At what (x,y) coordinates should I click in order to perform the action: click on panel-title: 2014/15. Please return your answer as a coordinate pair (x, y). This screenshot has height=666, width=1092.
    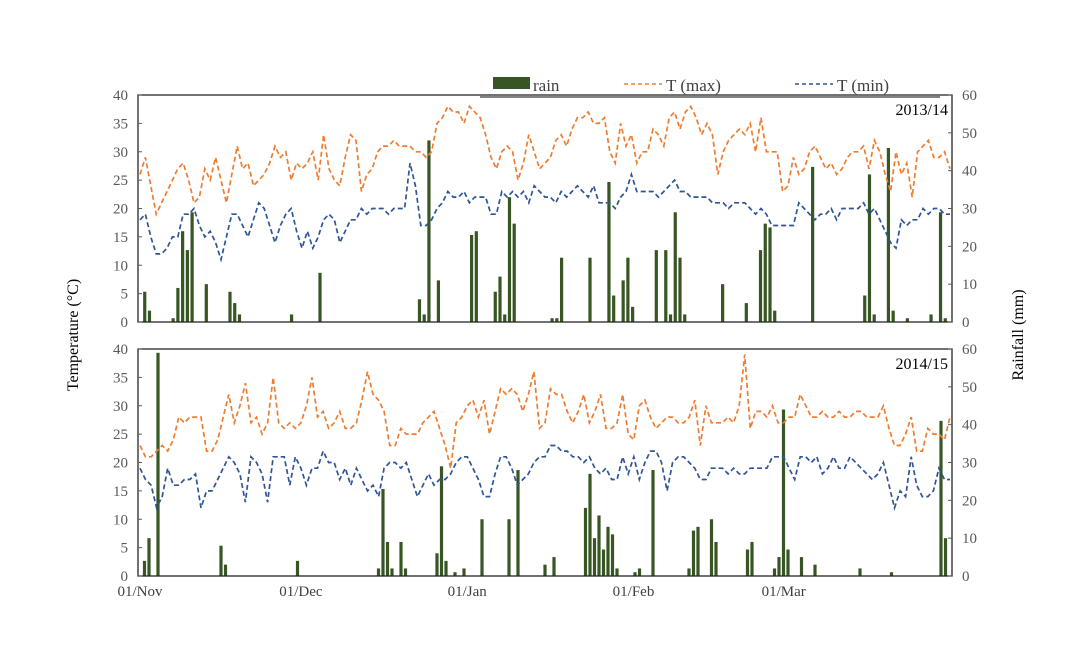
    Looking at the image, I should click on (922, 364).